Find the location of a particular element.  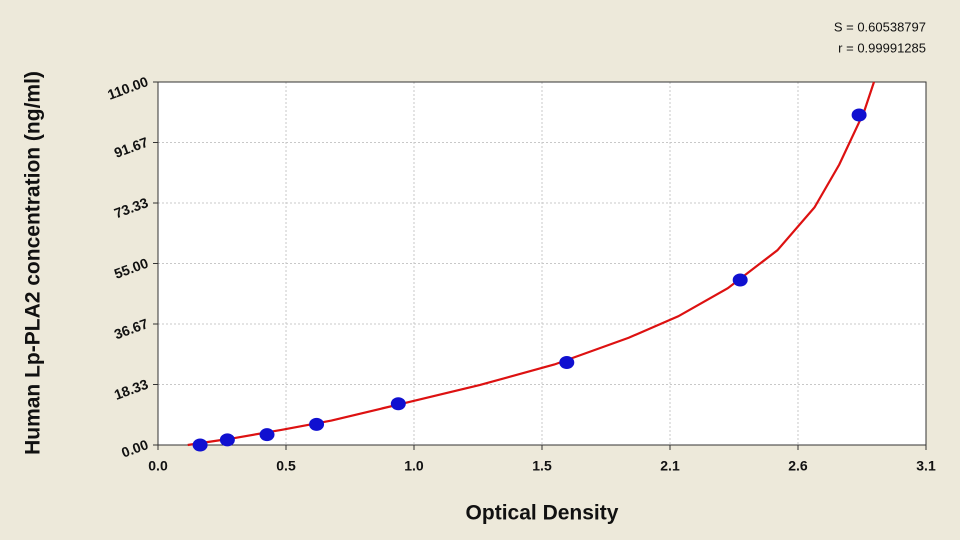

x-tick-label: 0.5 is located at coordinates (286, 466).